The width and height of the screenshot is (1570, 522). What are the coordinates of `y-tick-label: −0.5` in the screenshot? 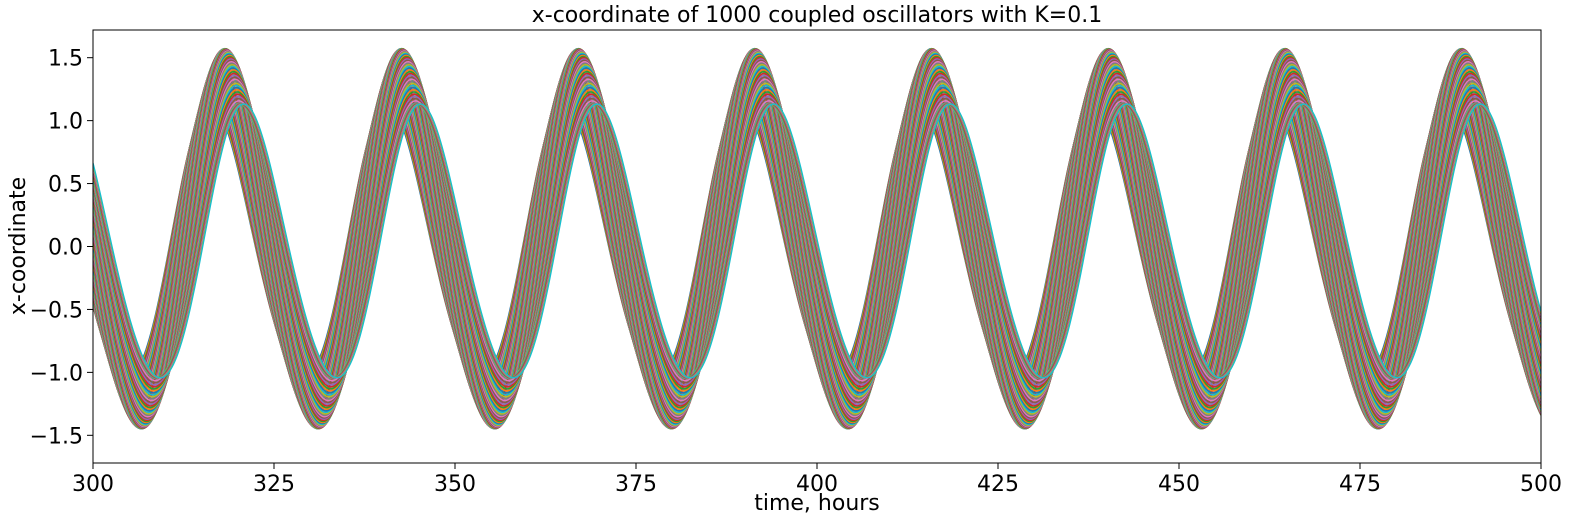 It's located at (56, 310).